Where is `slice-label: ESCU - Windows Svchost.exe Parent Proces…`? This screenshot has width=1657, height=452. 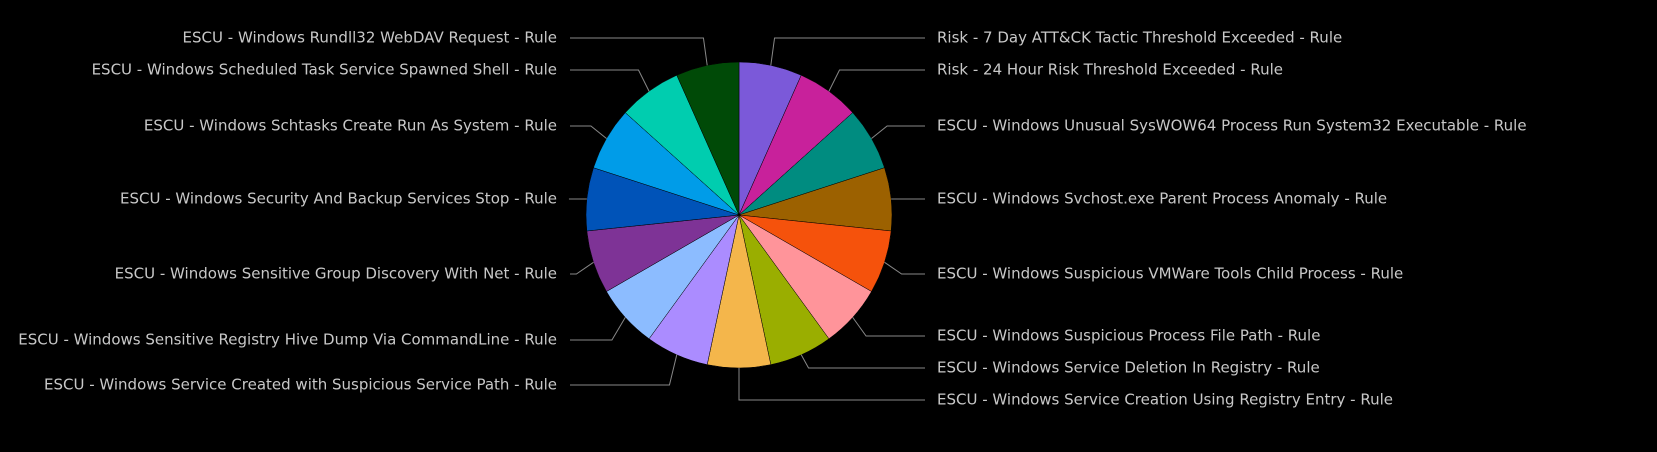 slice-label: ESCU - Windows Svchost.exe Parent Proces… is located at coordinates (1162, 199).